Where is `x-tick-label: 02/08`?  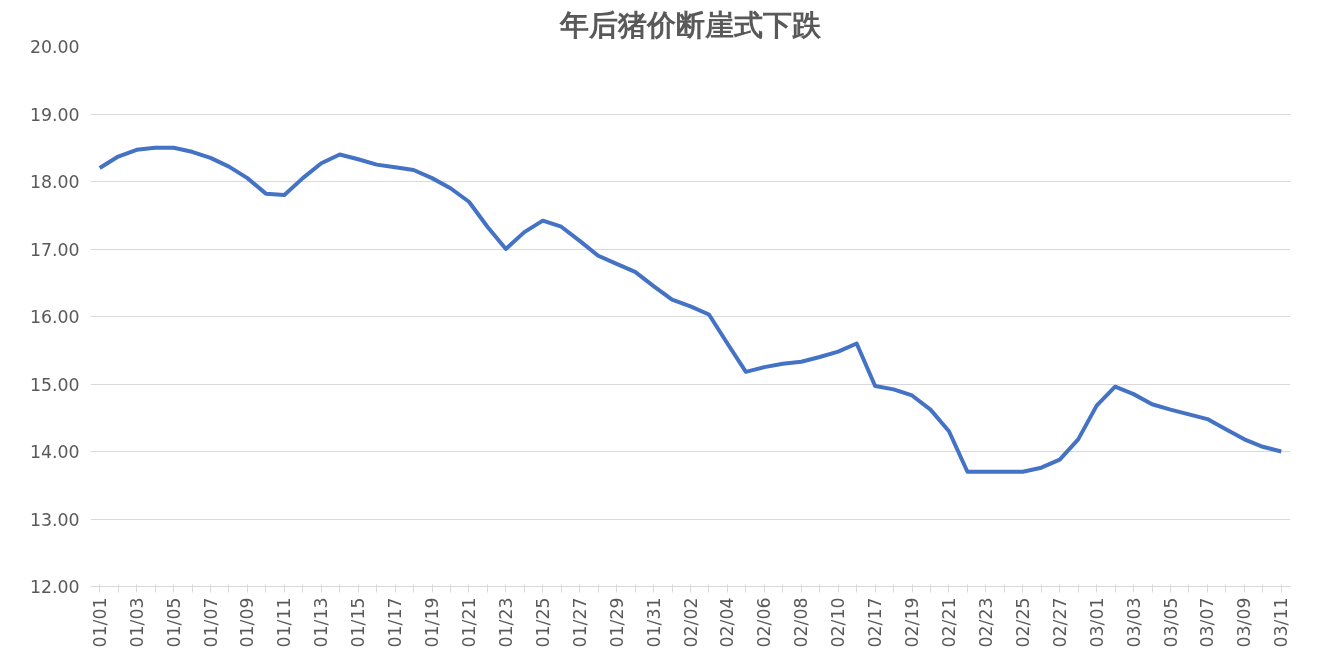
x-tick-label: 02/08 is located at coordinates (801, 622).